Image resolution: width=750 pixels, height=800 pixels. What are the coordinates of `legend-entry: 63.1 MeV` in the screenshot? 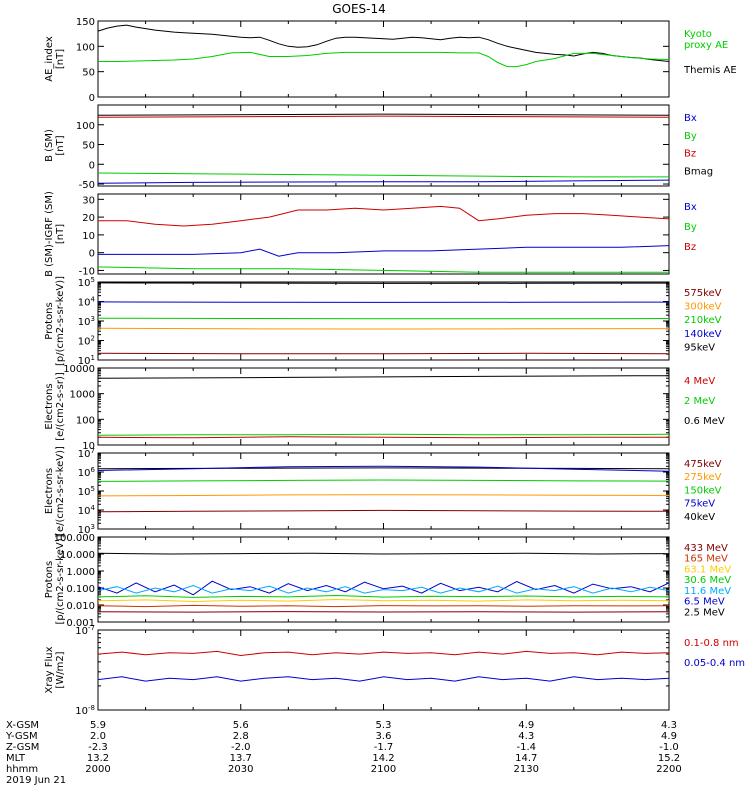 It's located at (707, 569).